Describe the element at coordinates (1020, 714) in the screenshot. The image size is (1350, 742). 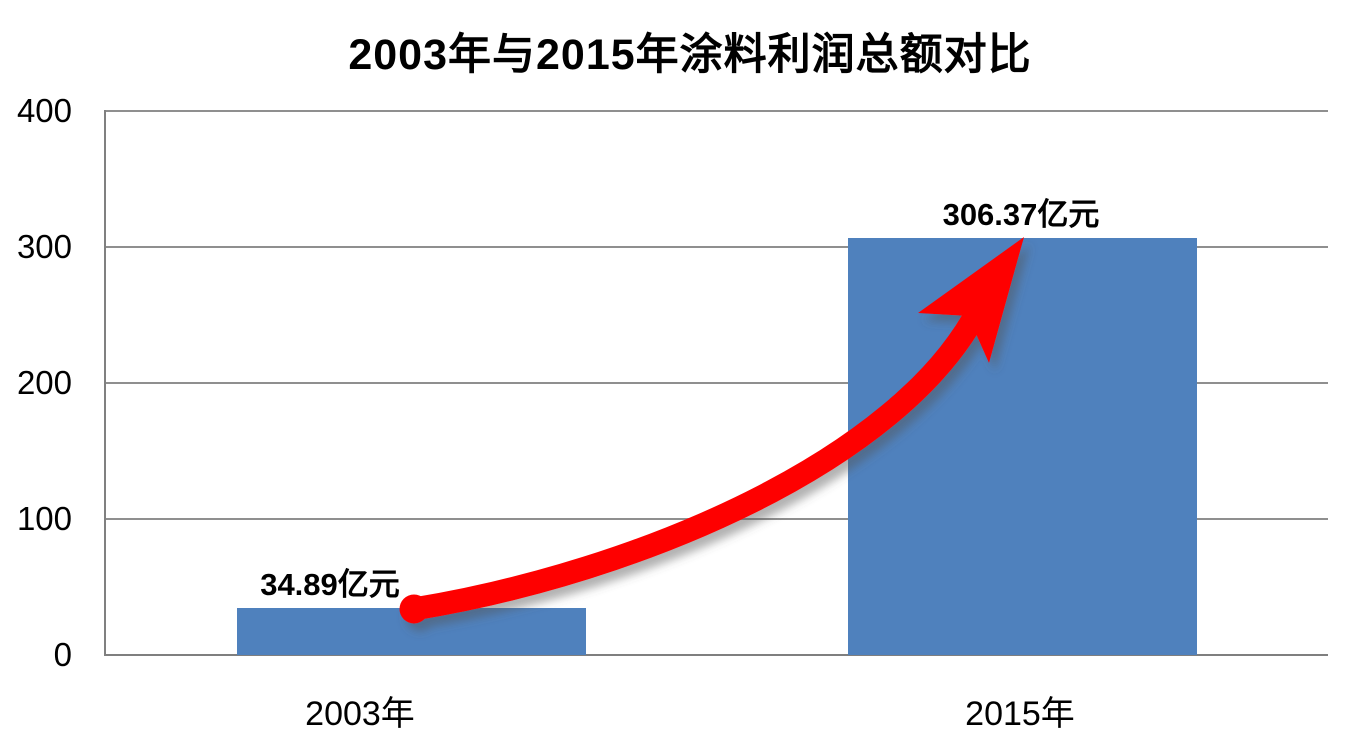
I see `xtick-label-2015: 2015年` at that location.